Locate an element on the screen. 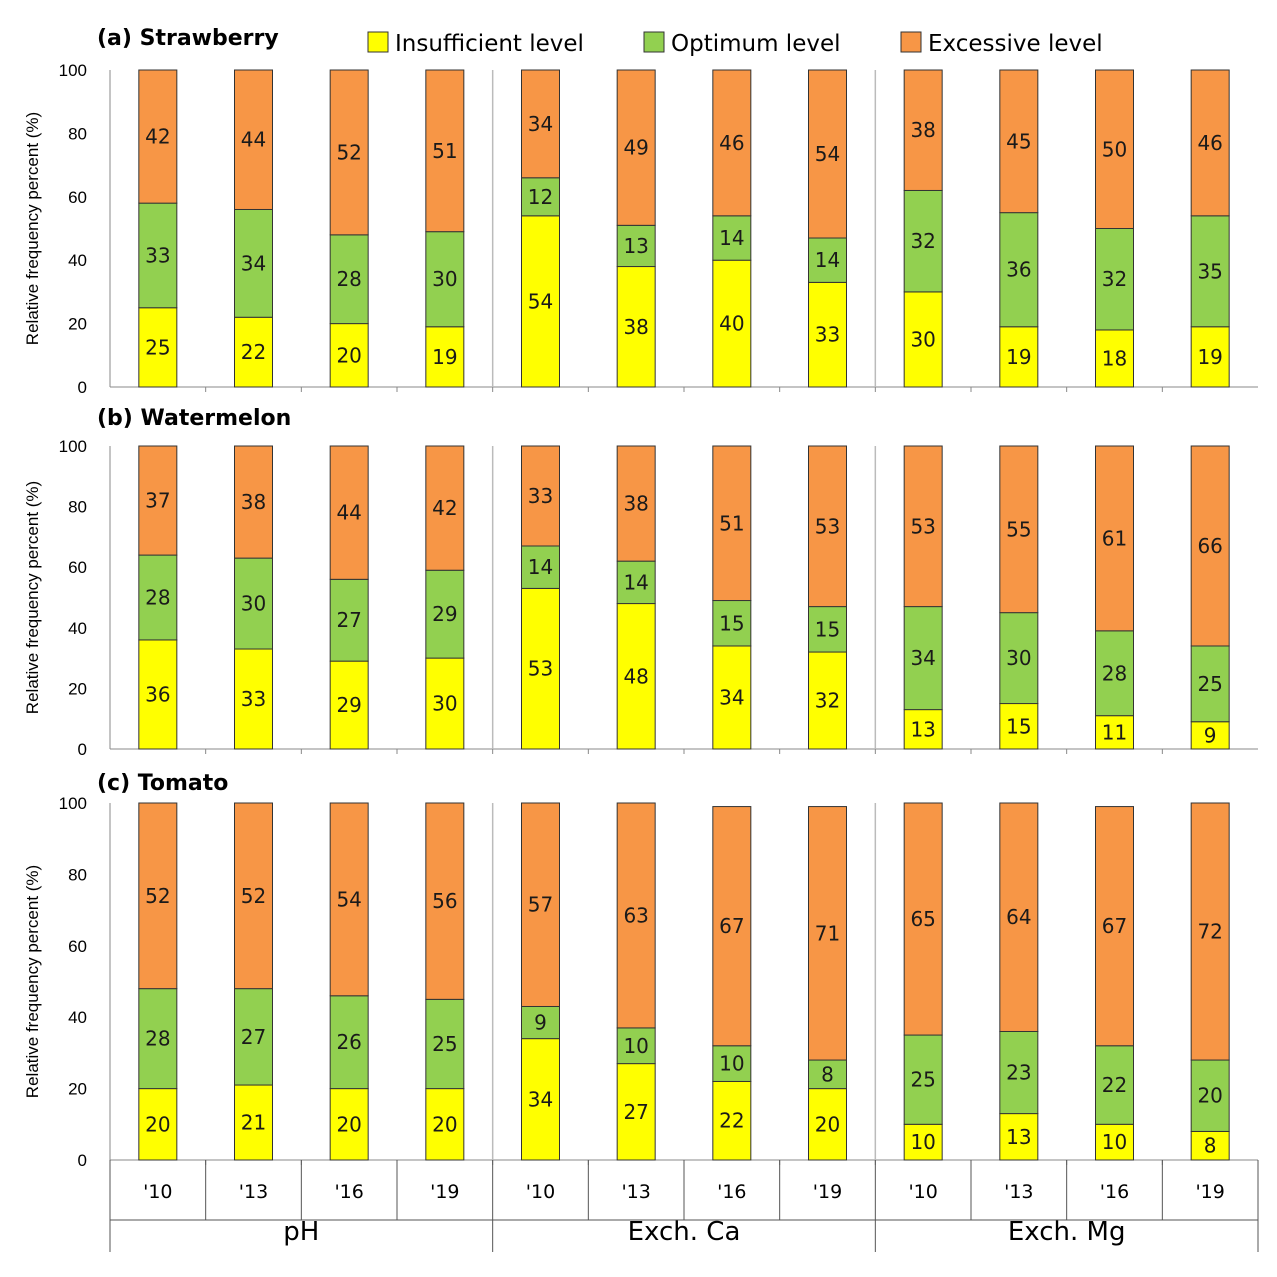 The image size is (1277, 1277). bar-data-label-insufficient: 33 is located at coordinates (253, 699).